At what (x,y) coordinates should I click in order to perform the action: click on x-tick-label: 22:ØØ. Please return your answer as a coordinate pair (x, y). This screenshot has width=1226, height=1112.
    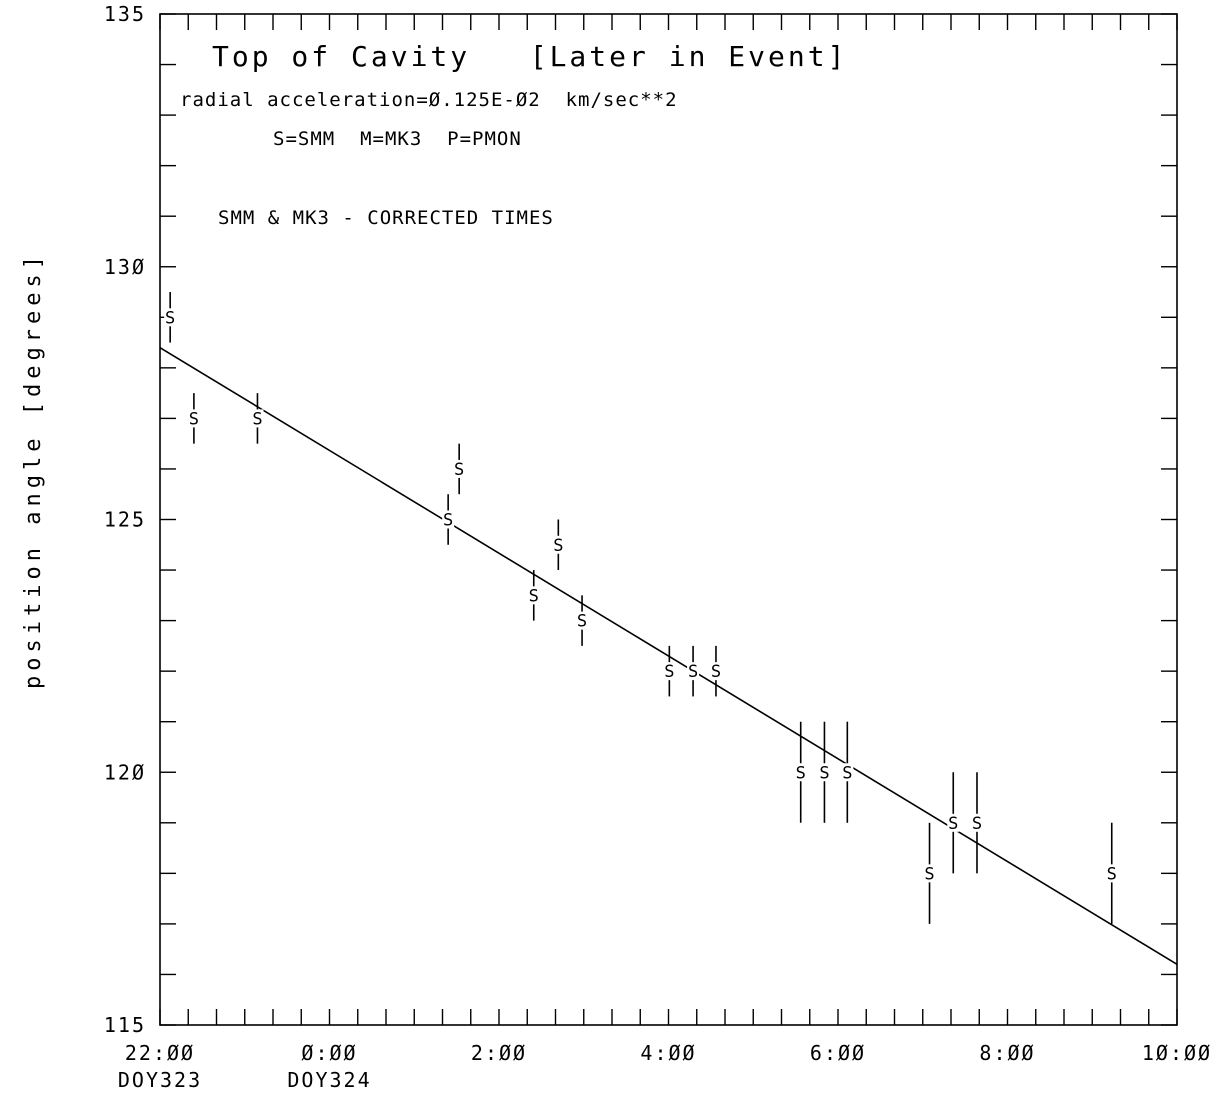
    Looking at the image, I should click on (160, 1053).